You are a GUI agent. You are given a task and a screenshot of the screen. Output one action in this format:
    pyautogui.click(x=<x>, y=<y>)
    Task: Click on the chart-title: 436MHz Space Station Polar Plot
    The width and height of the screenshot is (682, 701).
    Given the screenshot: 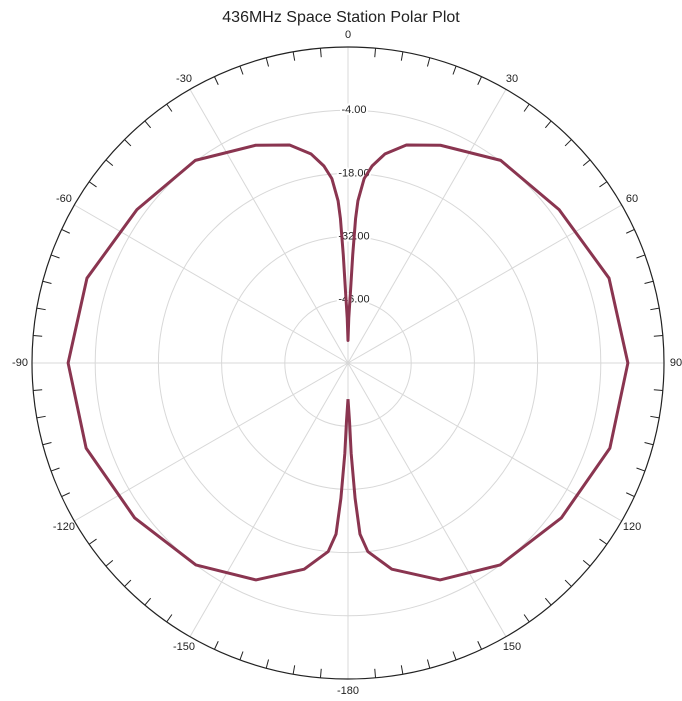 What is the action you would take?
    pyautogui.click(x=341, y=17)
    